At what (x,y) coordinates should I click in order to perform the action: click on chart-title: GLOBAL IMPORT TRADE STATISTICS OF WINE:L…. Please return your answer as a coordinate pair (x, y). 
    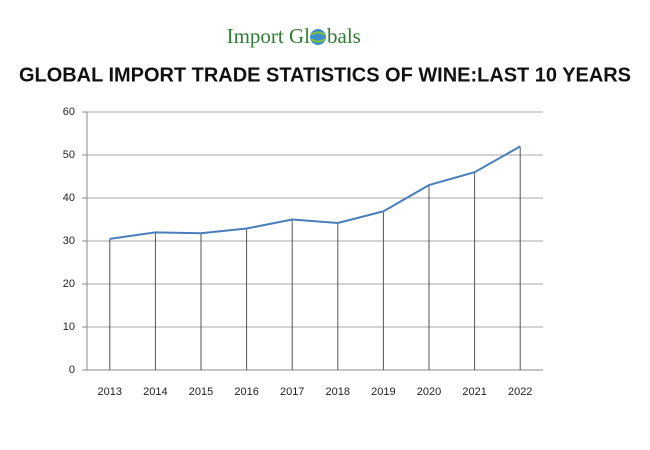
    Looking at the image, I should click on (325, 75).